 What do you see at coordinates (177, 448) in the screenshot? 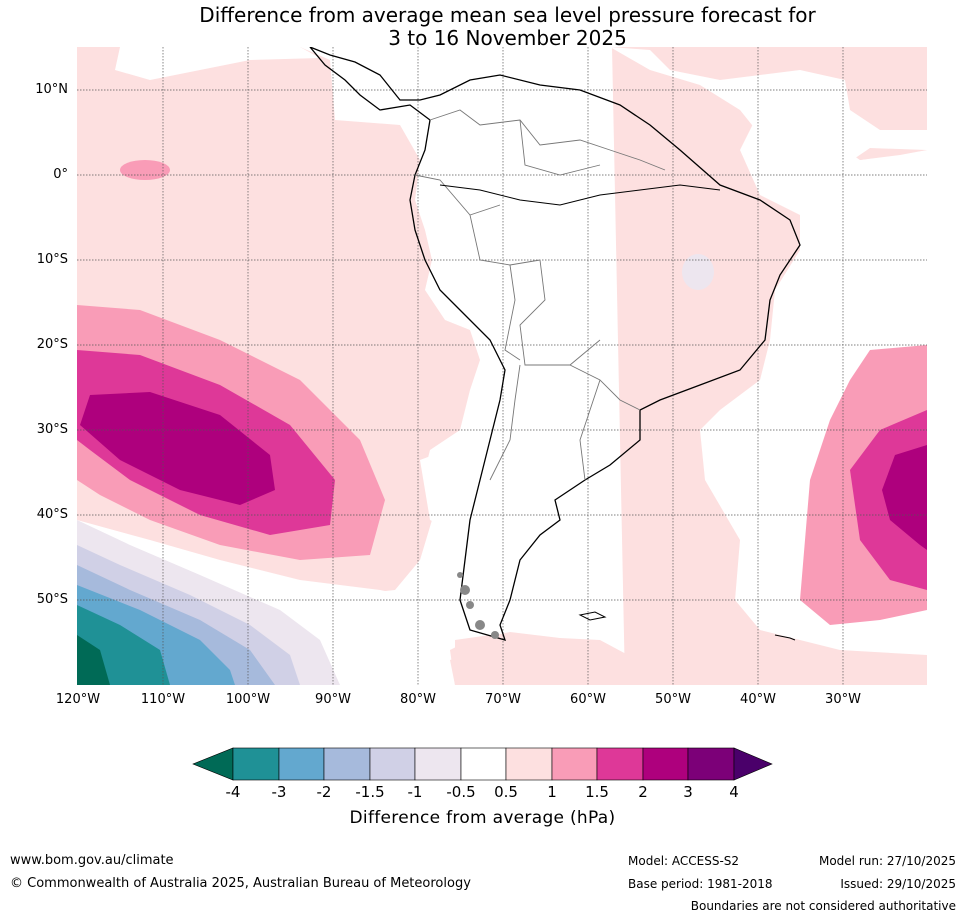
I see `anomaly-region-positive-30-west` at bounding box center [177, 448].